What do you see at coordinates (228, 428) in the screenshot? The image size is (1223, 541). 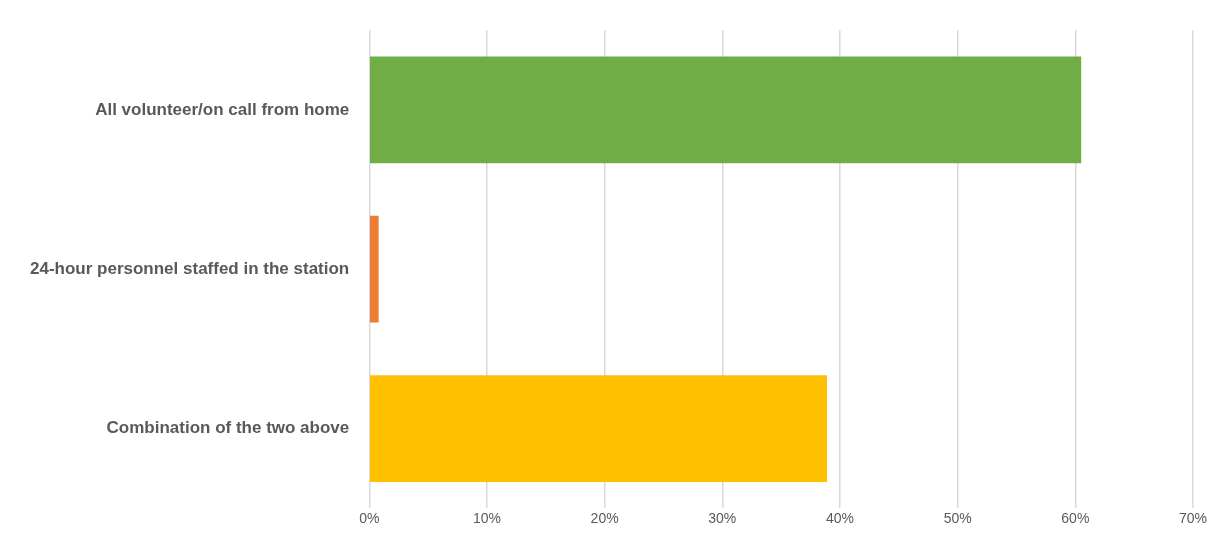 I see `y-tick-label: Combination of the two above` at bounding box center [228, 428].